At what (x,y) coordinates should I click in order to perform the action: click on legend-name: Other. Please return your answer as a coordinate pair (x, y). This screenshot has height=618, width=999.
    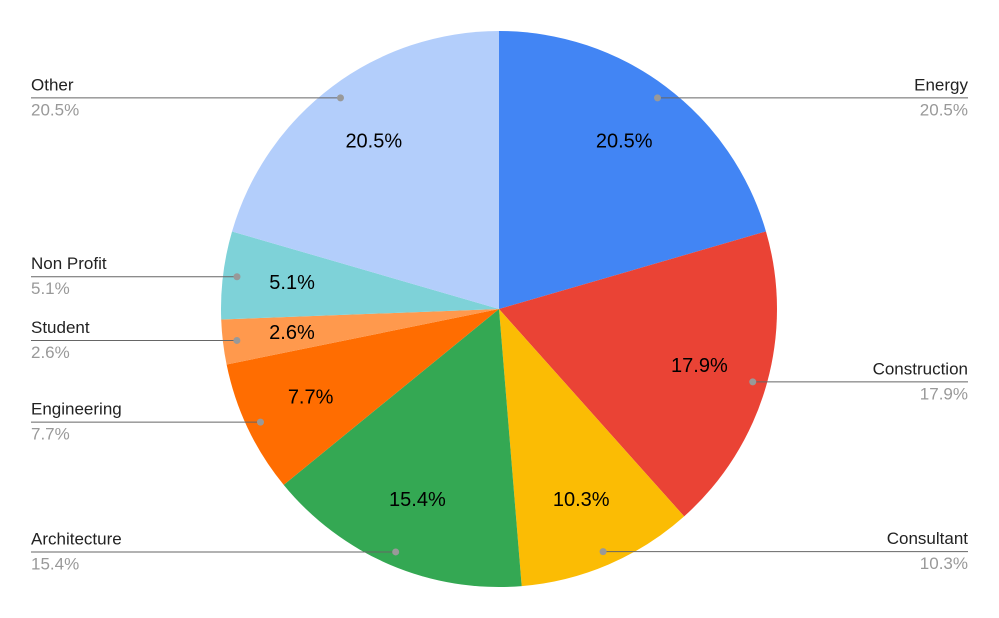
    Looking at the image, I should click on (52, 84).